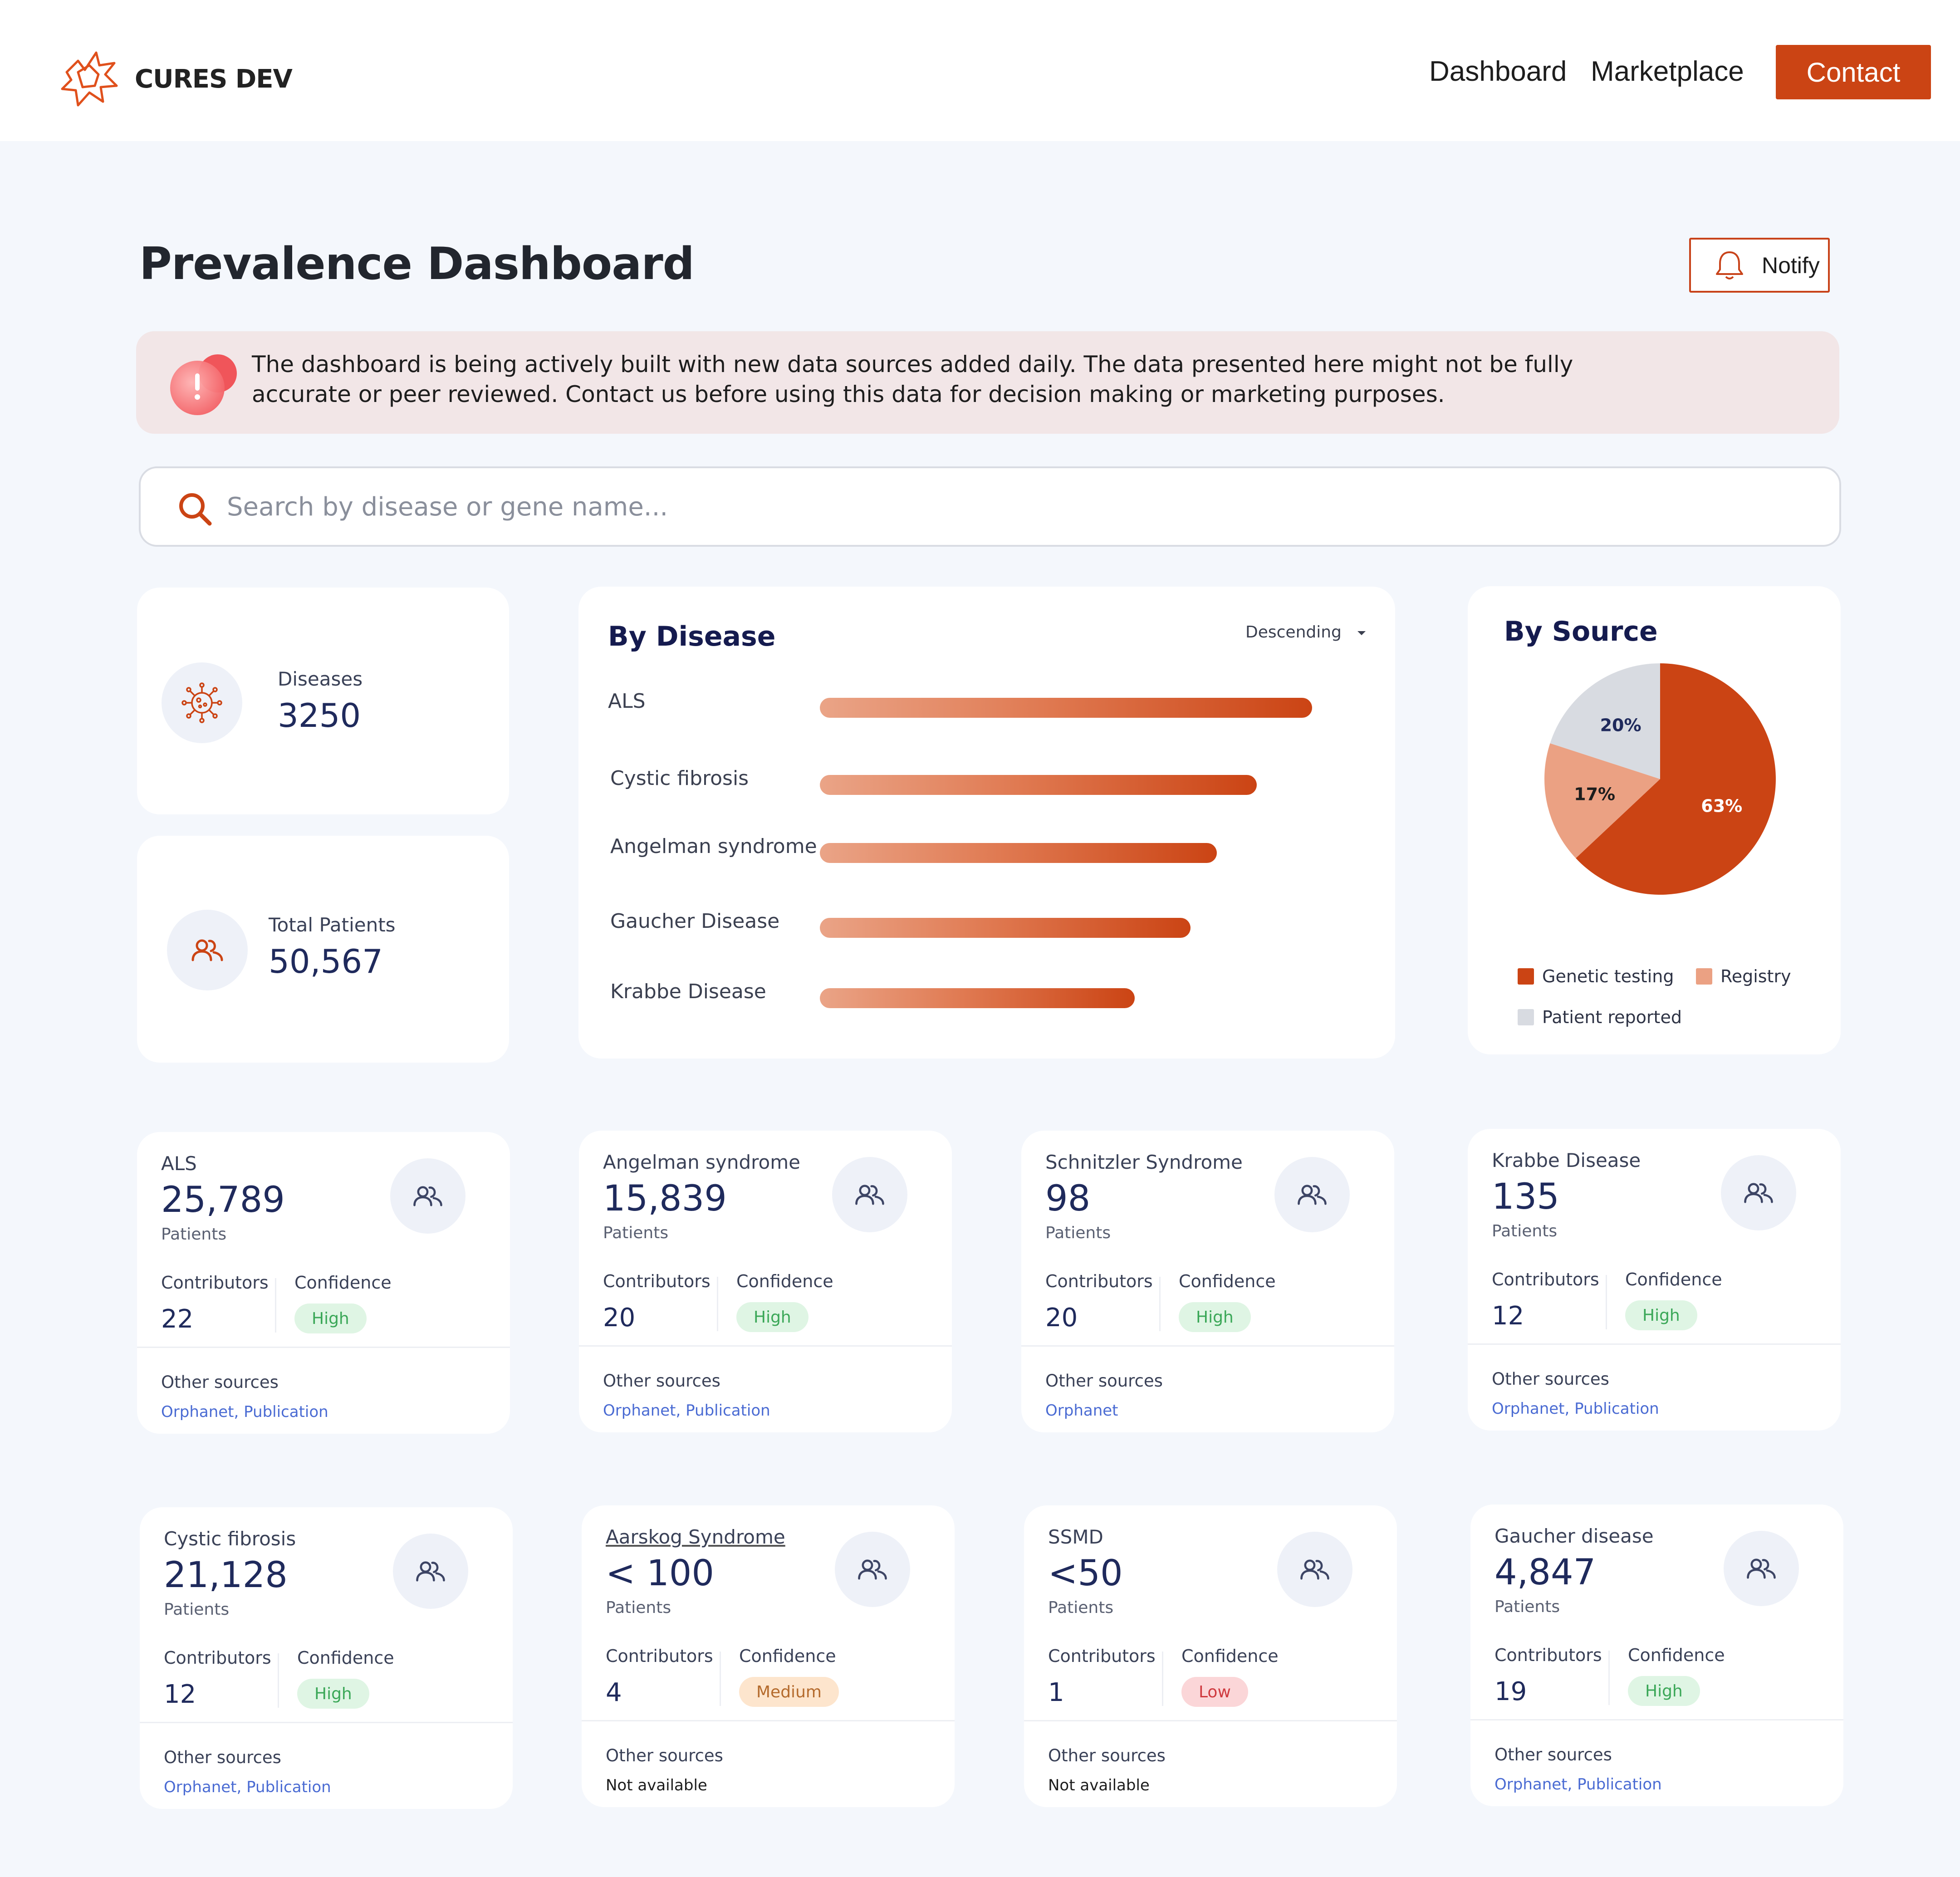  Describe the element at coordinates (1526, 1017) in the screenshot. I see `legend-swatch-patient` at that location.